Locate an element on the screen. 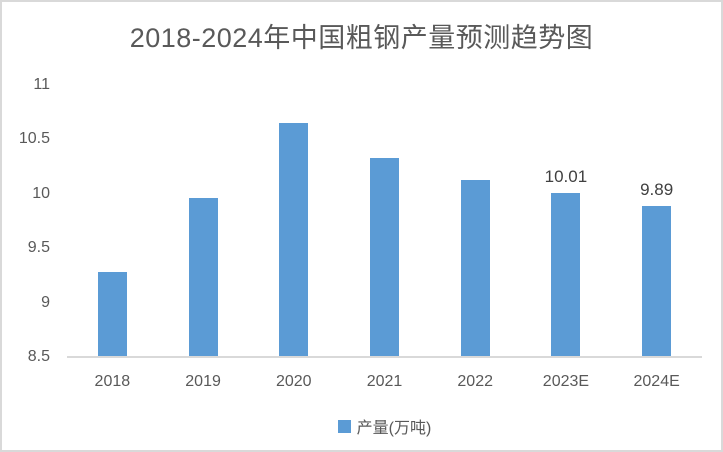 The image size is (723, 452). x-tick-label-2018: 2018 is located at coordinates (112, 381).